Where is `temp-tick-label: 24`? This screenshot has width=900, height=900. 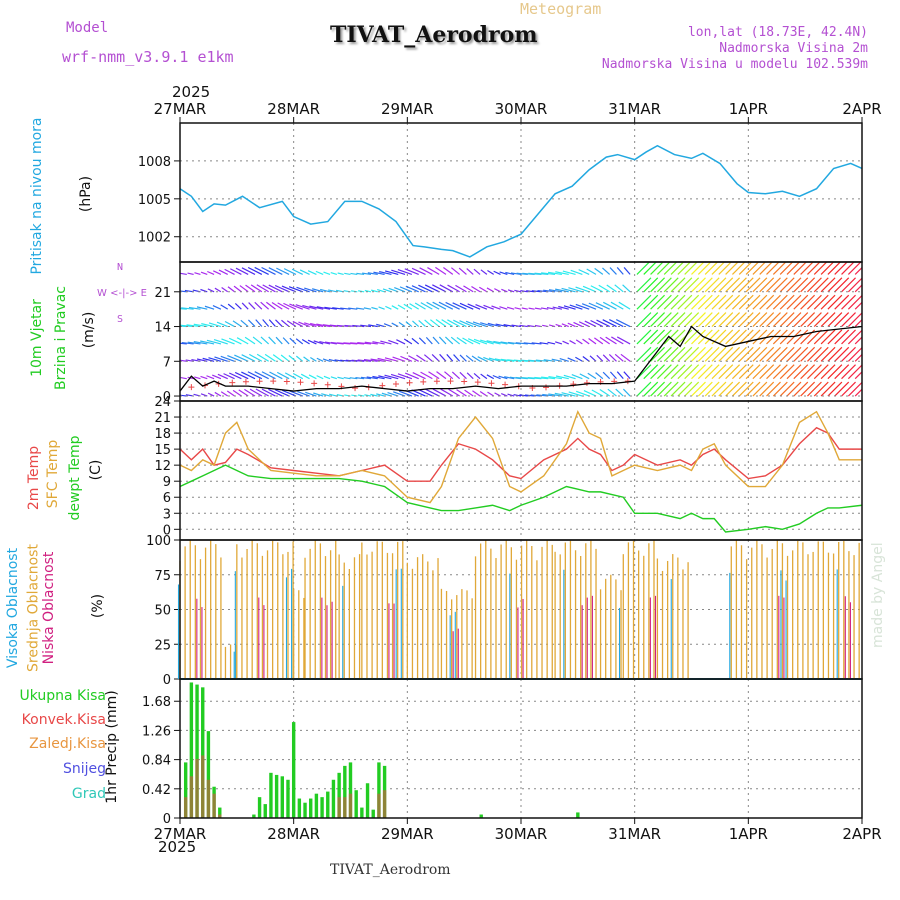 temp-tick-label: 24 is located at coordinates (162, 402).